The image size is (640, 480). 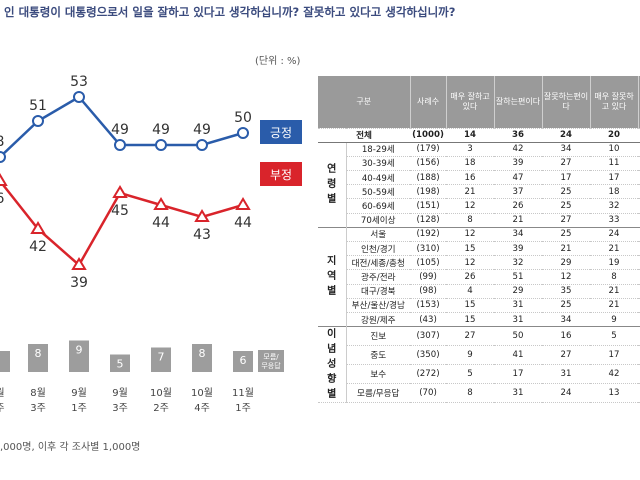 What do you see at coordinates (470, 393) in the screenshot?
I see `row-value: 8` at bounding box center [470, 393].